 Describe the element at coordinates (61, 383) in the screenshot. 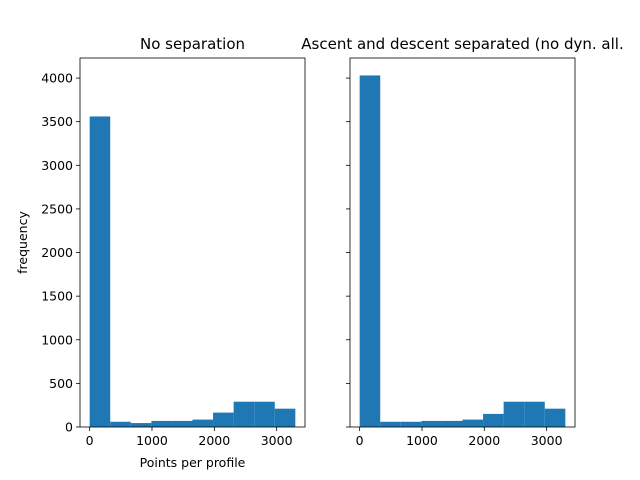

I see `y-tick-label: 500` at that location.